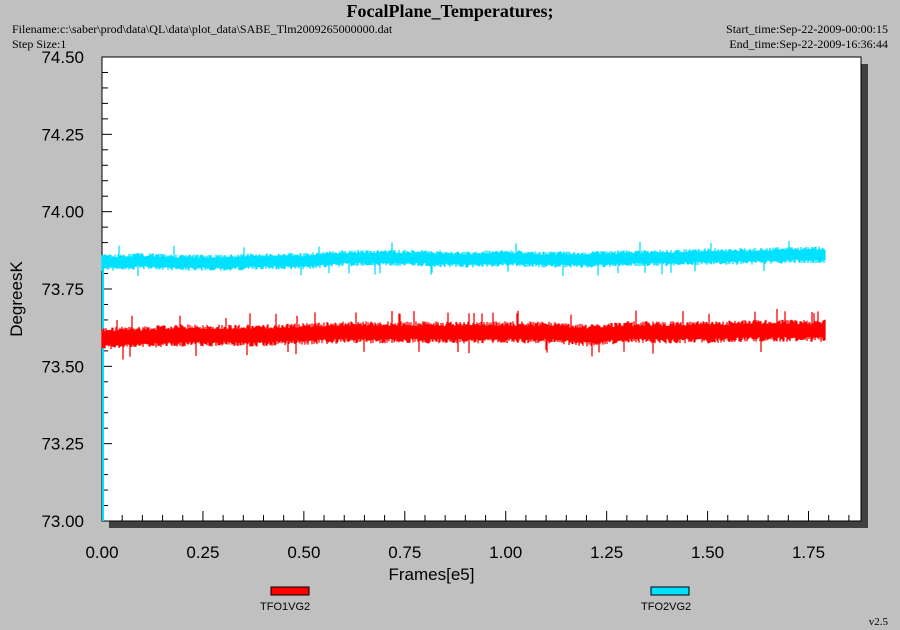  Describe the element at coordinates (62, 134) in the screenshot. I see `y-tick-label: 74.25` at that location.